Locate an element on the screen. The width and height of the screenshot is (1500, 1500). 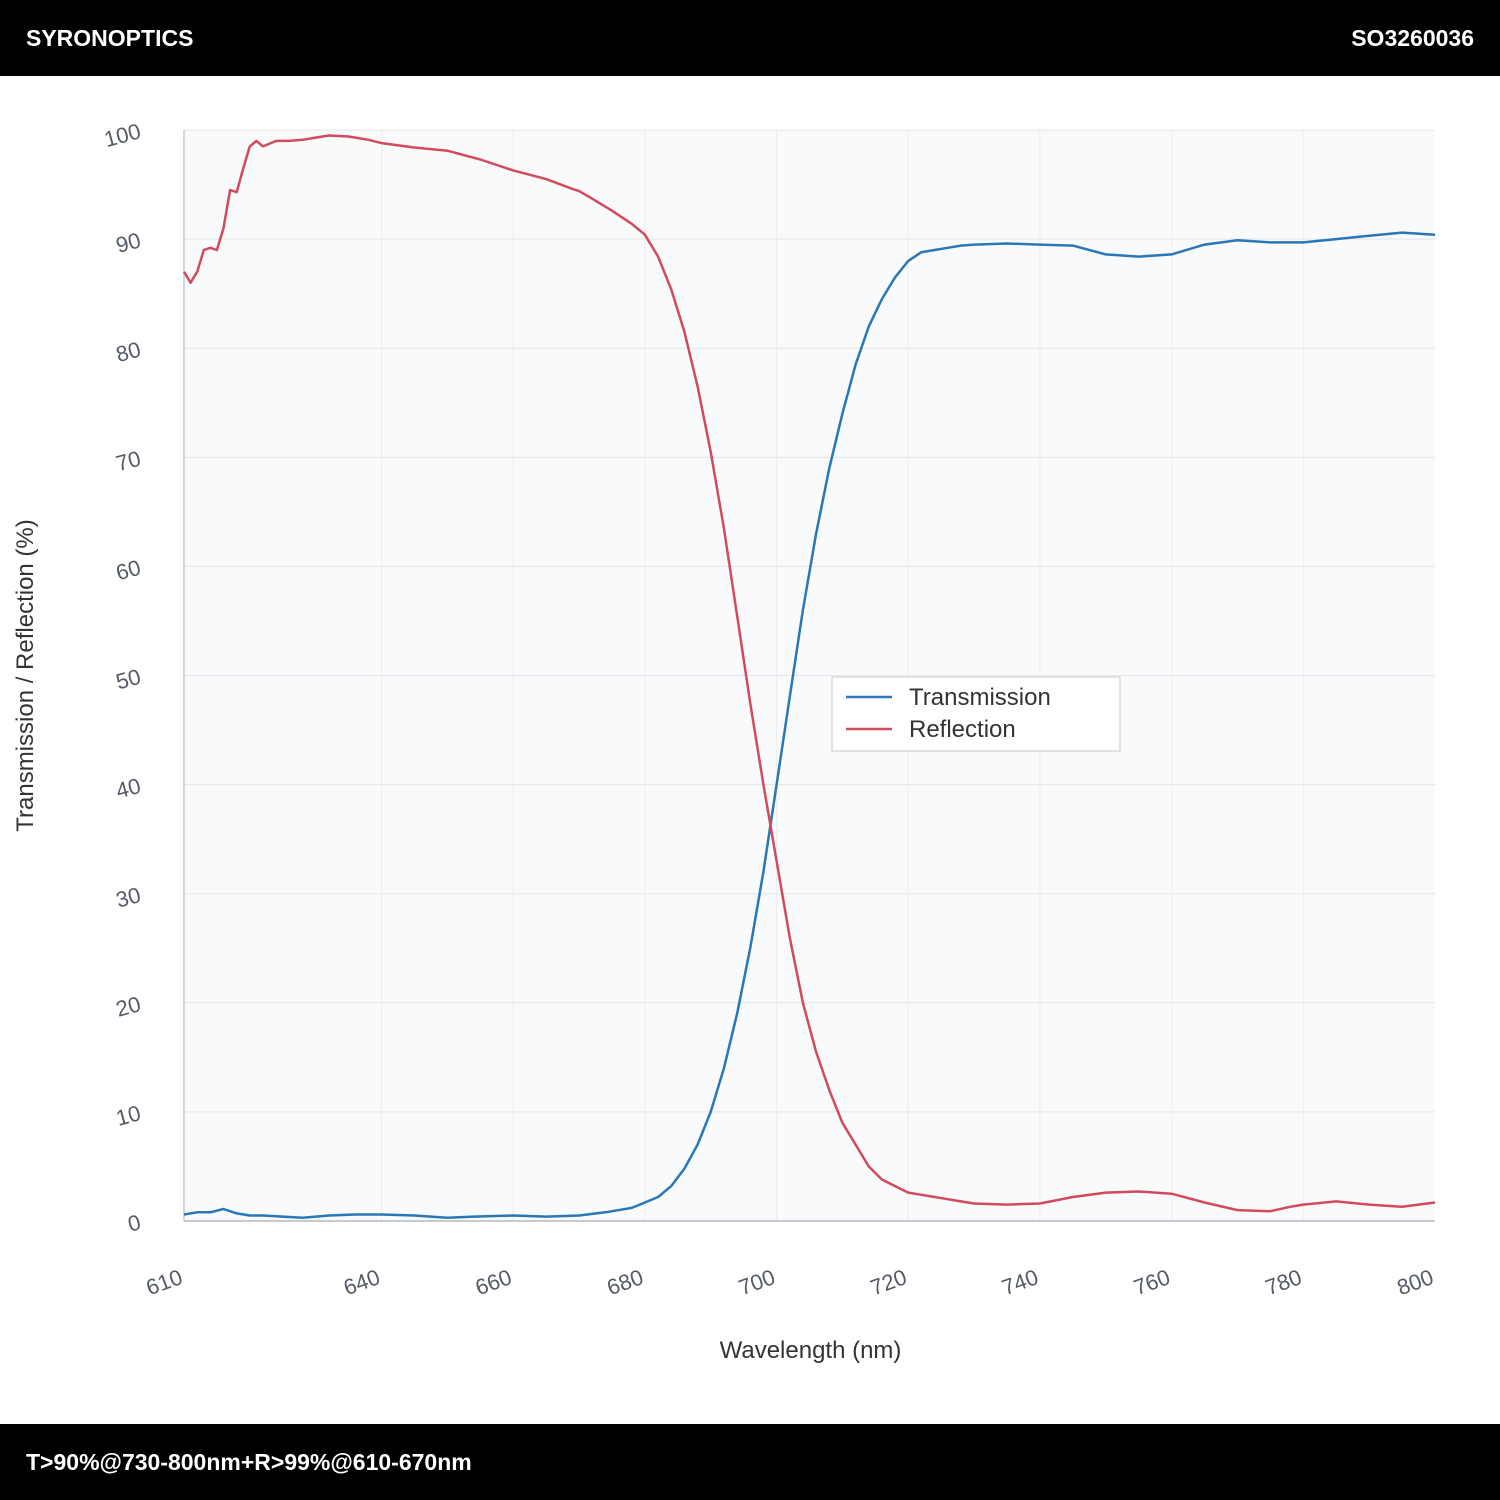
spec-text: T>90%@730-800nm+R>99%@610-670nm is located at coordinates (249, 1461).